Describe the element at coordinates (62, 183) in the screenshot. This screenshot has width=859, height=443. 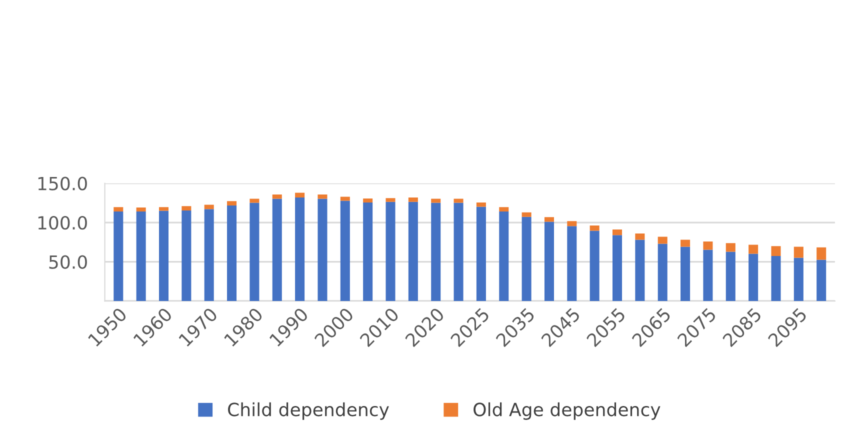
I see `y-tick-label: 150.0` at that location.